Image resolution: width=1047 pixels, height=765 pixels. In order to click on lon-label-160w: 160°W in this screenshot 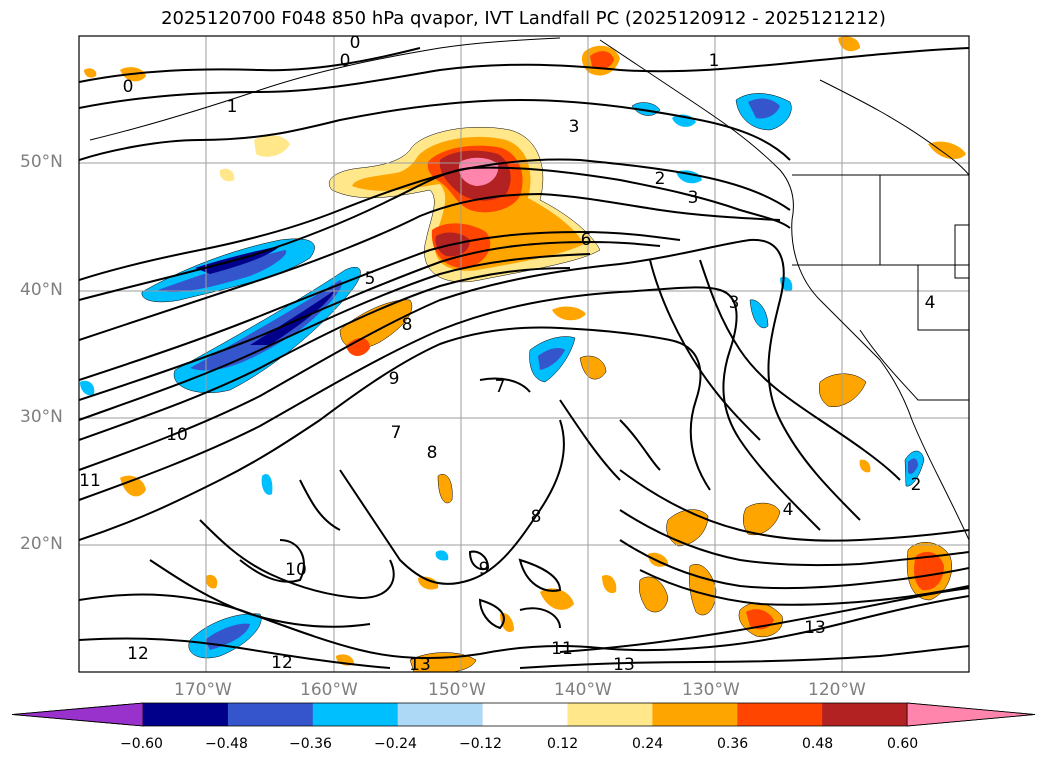, I will do `click(329, 690)`.